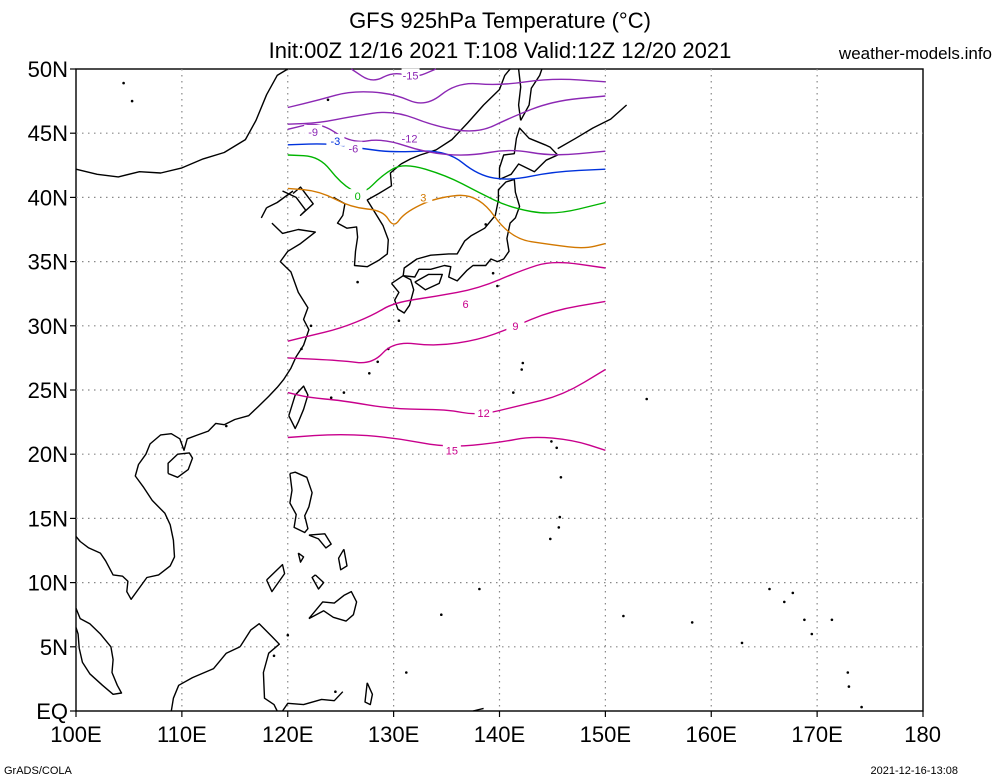  Describe the element at coordinates (48, 583) in the screenshot. I see `y-tick-label: 10N` at that location.